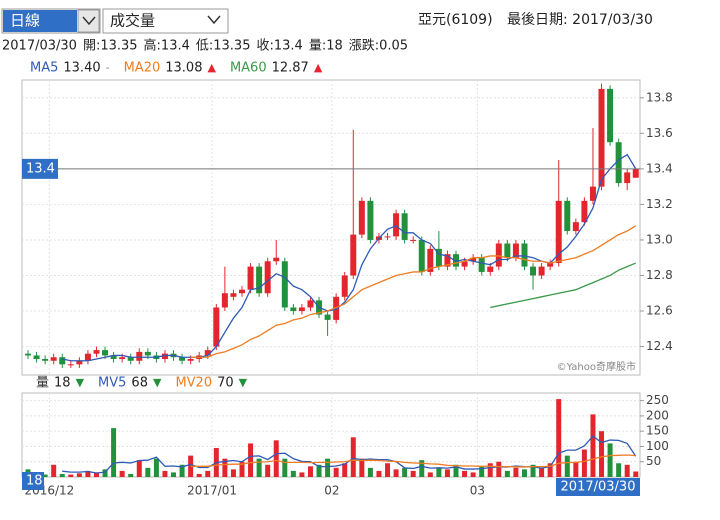 This screenshot has height=520, width=720. What do you see at coordinates (657, 446) in the screenshot?
I see `y-tick-label: 100` at bounding box center [657, 446].